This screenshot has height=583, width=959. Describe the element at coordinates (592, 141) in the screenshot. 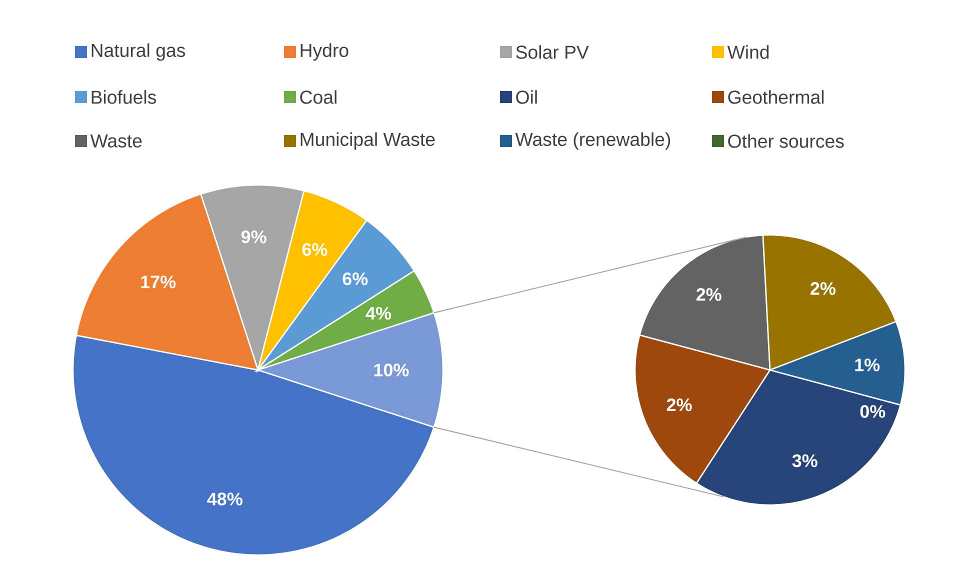

I see `legend-label: Waste (renewable)` at that location.